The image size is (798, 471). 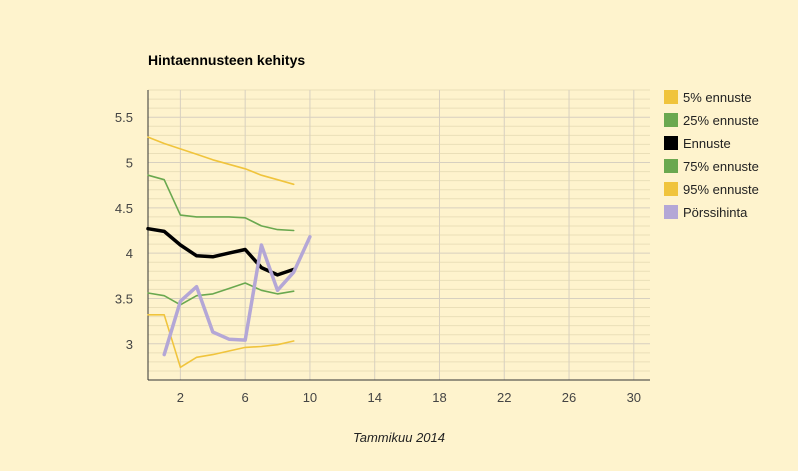 I want to click on legend-label: 75% ennuste, so click(x=721, y=166).